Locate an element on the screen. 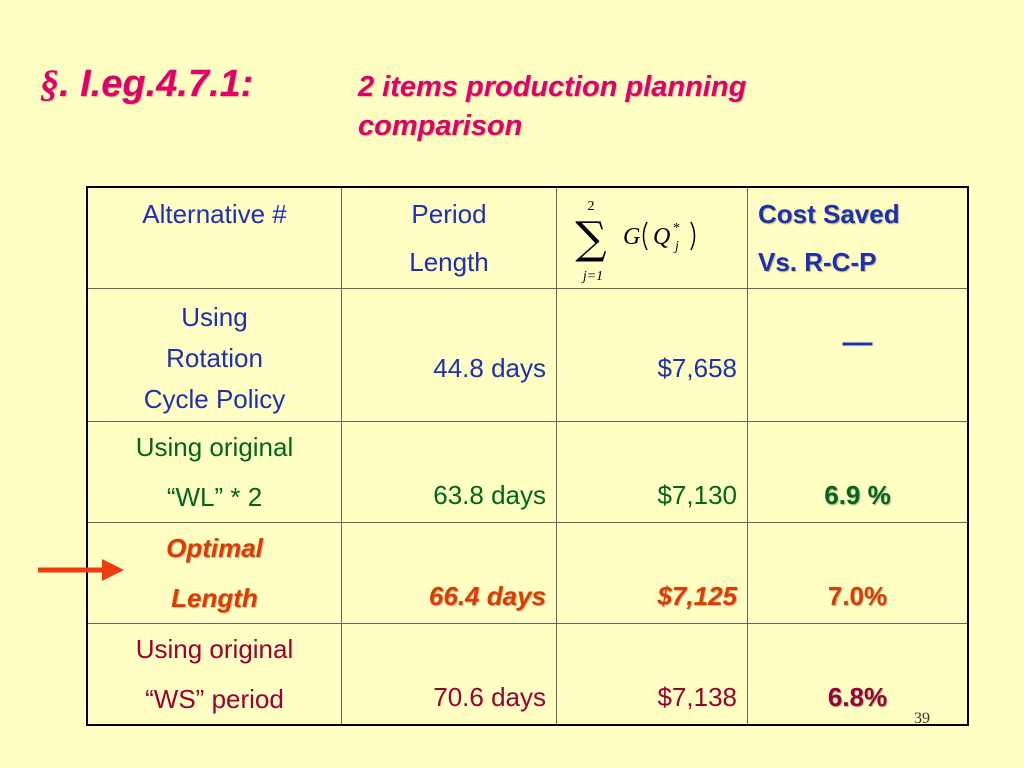 Image resolution: width=1024 pixels, height=768 pixels. cell-saved: — is located at coordinates (858, 355).